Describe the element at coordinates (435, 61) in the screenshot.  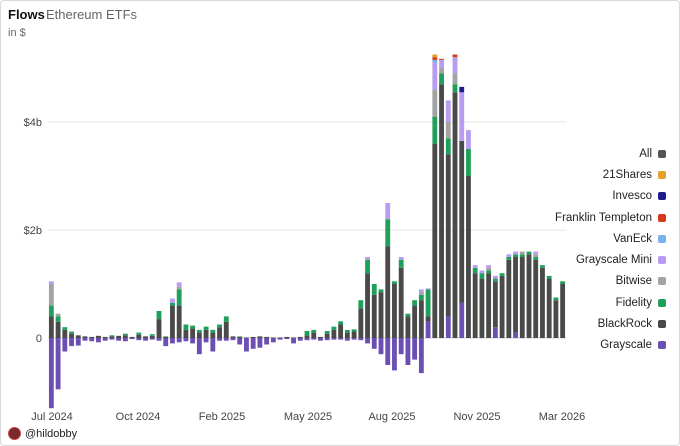
I see `bar-segment-vaneck` at that location.